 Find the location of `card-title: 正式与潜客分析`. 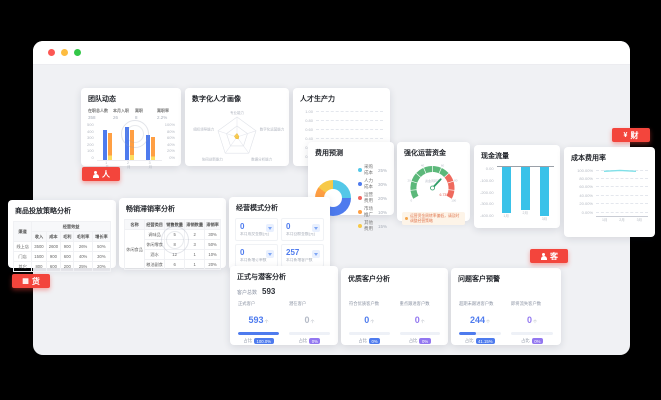

card-title: 正式与潜客分析 is located at coordinates (261, 277).